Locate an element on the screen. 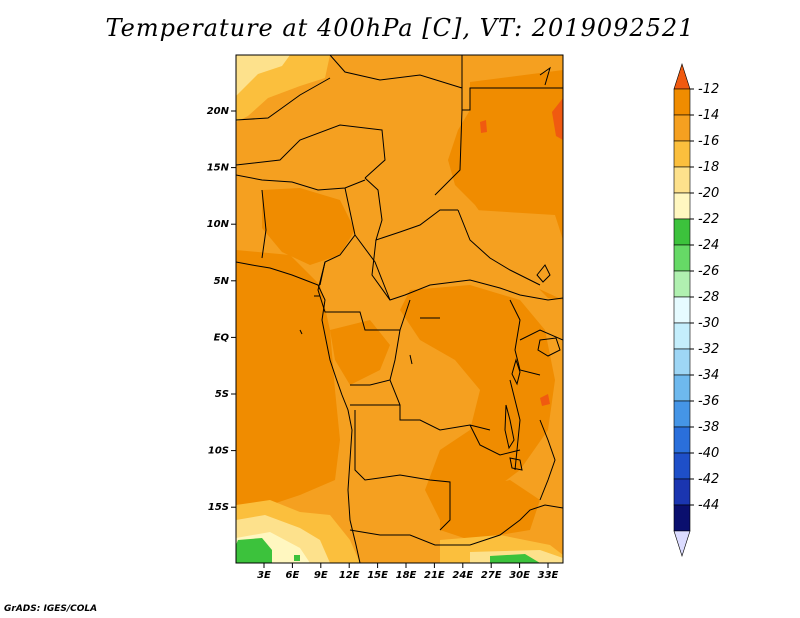  colorbar-label: -34 is located at coordinates (708, 375).